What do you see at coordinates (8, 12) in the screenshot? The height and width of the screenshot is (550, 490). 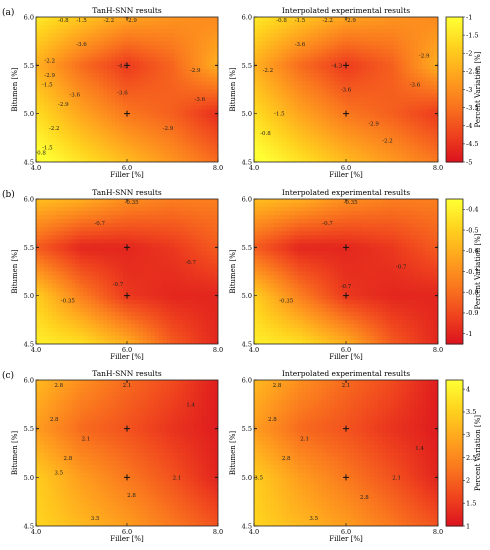 I see `panel-letter: (a)` at bounding box center [8, 12].